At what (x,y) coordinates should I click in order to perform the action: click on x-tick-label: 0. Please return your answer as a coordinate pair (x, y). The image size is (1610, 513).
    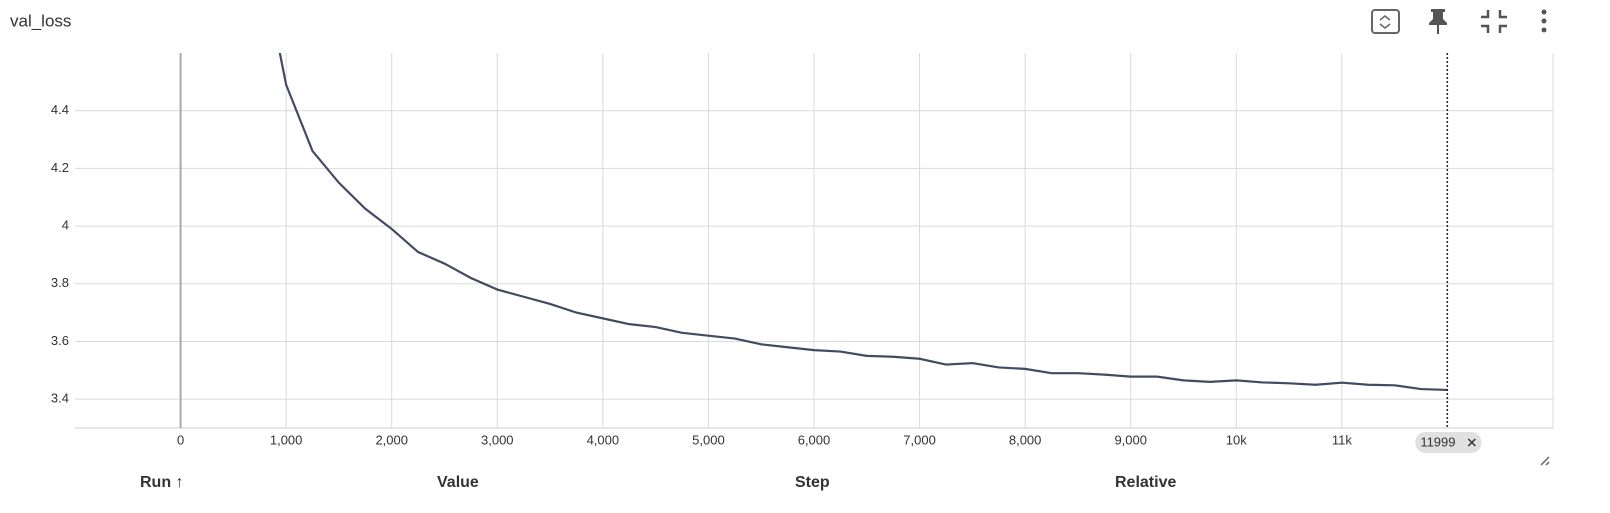
    Looking at the image, I should click on (180, 439).